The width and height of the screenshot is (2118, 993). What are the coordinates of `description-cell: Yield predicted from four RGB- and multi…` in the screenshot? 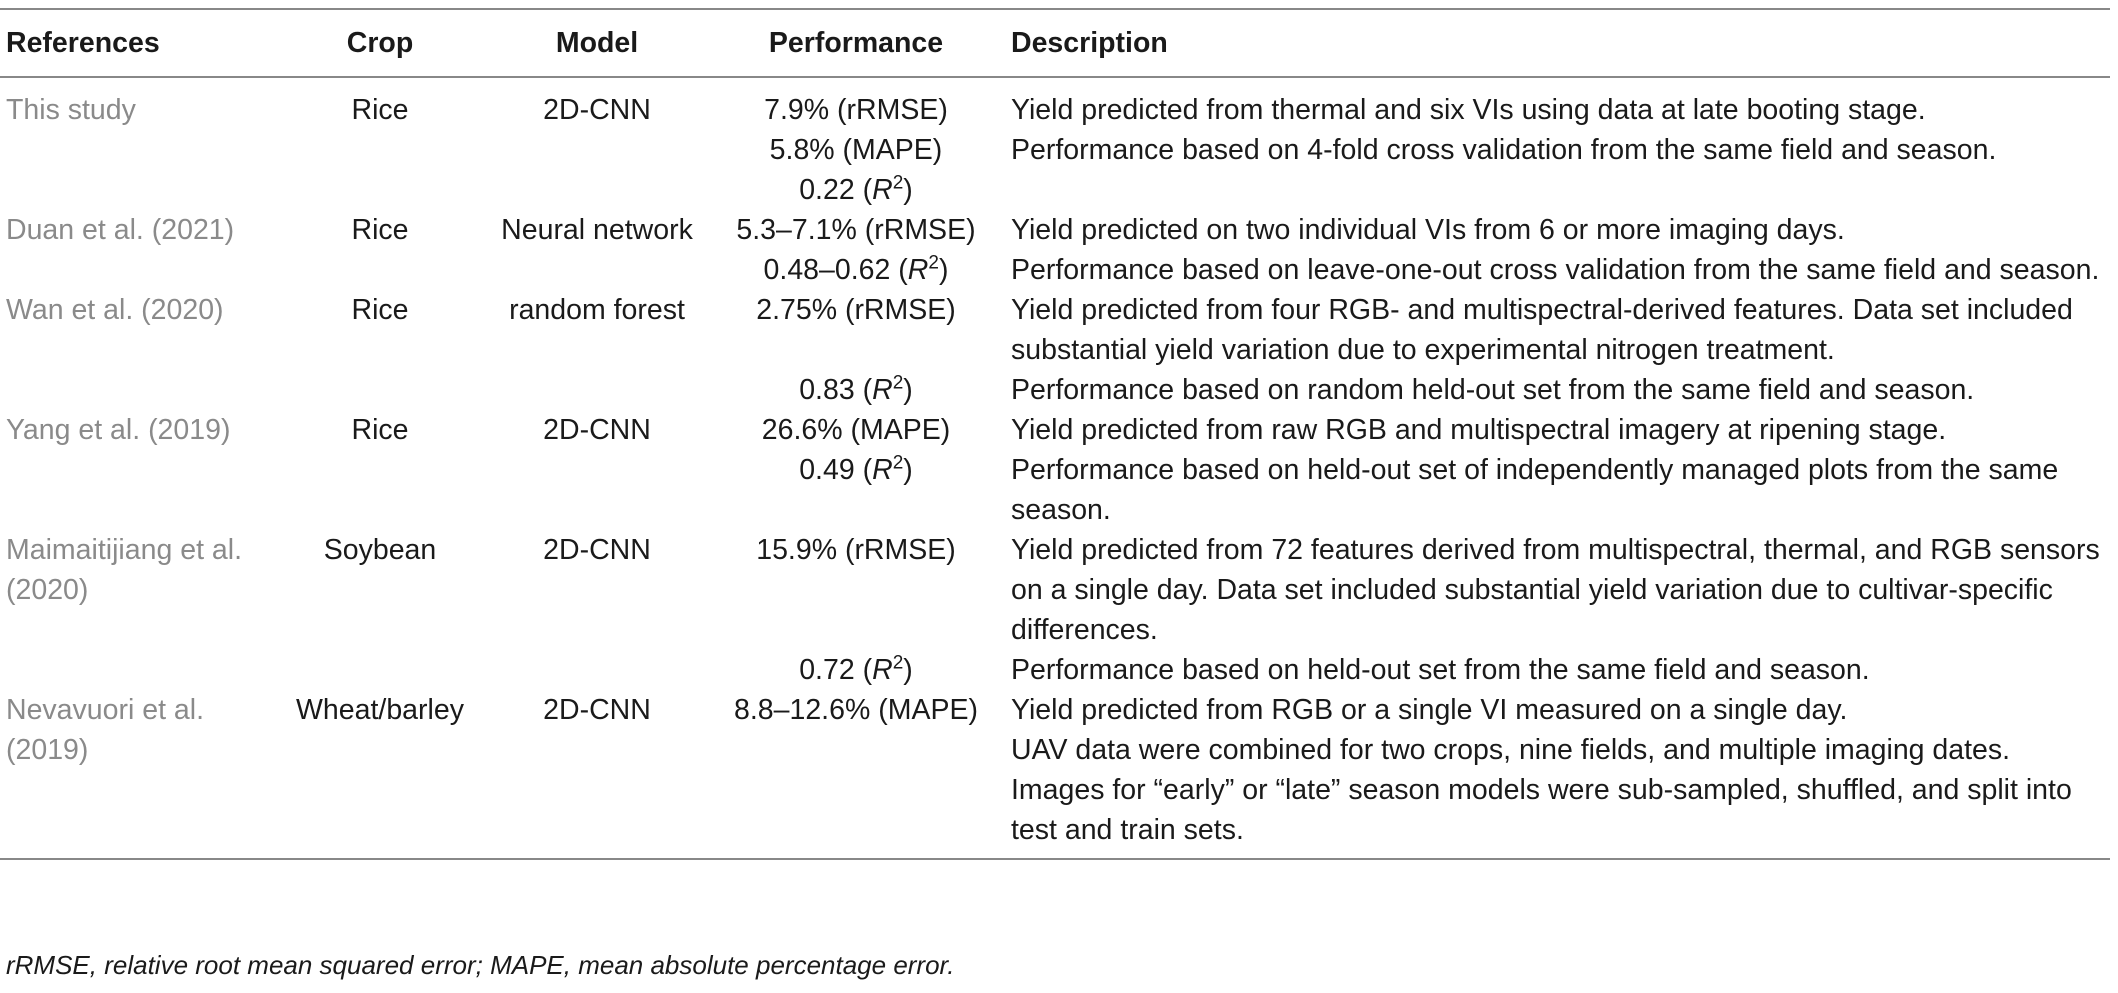 It's located at (1556, 330).